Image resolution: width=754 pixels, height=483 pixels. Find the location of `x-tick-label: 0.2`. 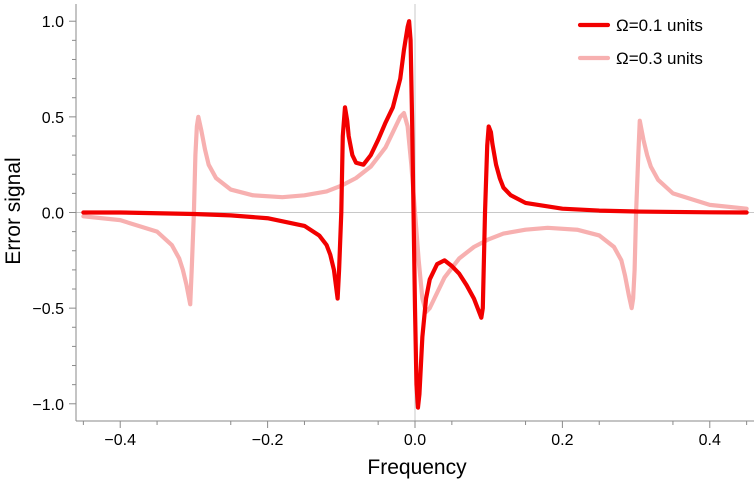

x-tick-label: 0.2 is located at coordinates (562, 440).